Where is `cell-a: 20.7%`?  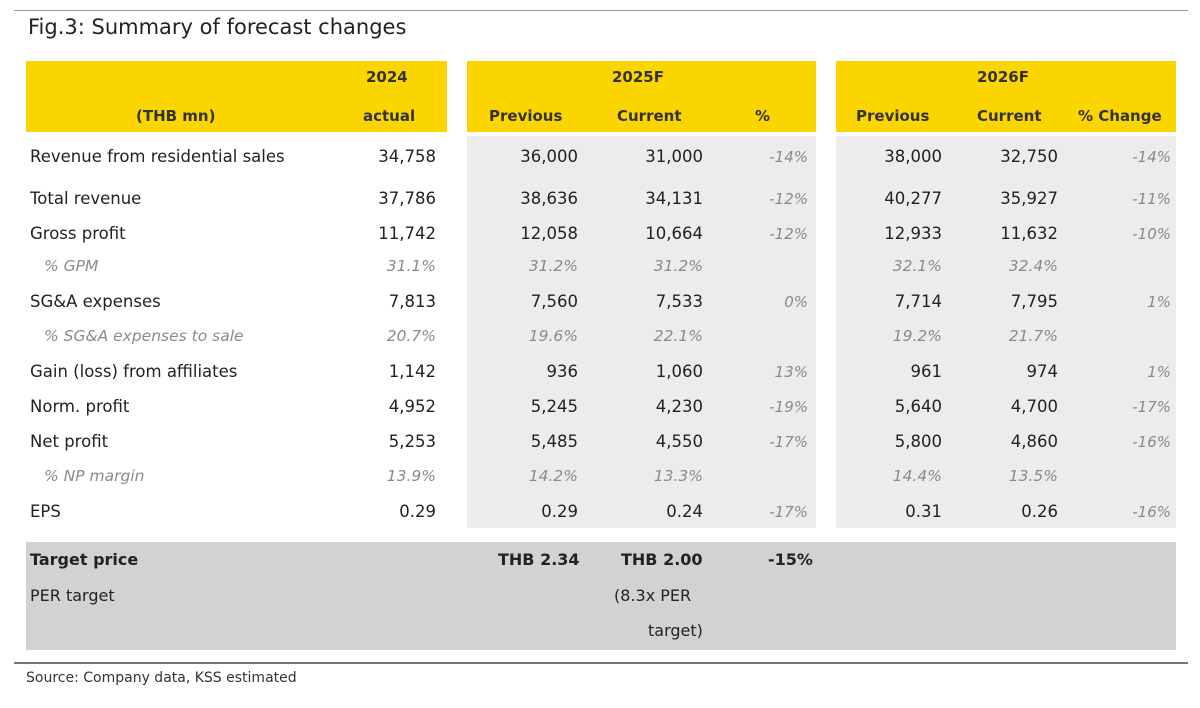 cell-a: 20.7% is located at coordinates (411, 336).